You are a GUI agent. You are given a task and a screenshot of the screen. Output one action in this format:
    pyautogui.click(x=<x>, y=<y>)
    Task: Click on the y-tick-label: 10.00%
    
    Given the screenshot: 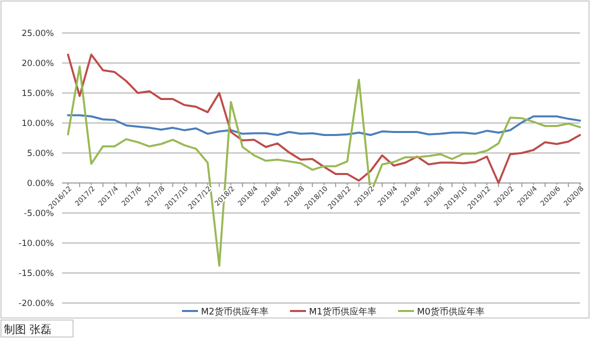 What is the action you would take?
    pyautogui.click(x=38, y=124)
    